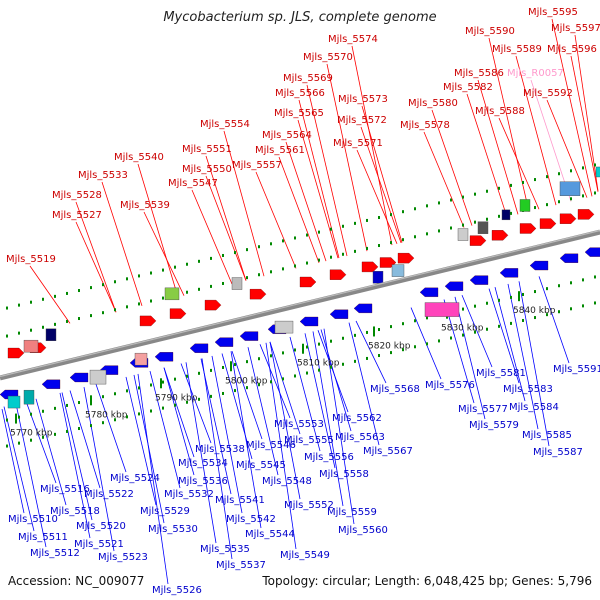  Describe the element at coordinates (299, 113) in the screenshot. I see `gene-label: Mjls_5565` at that location.